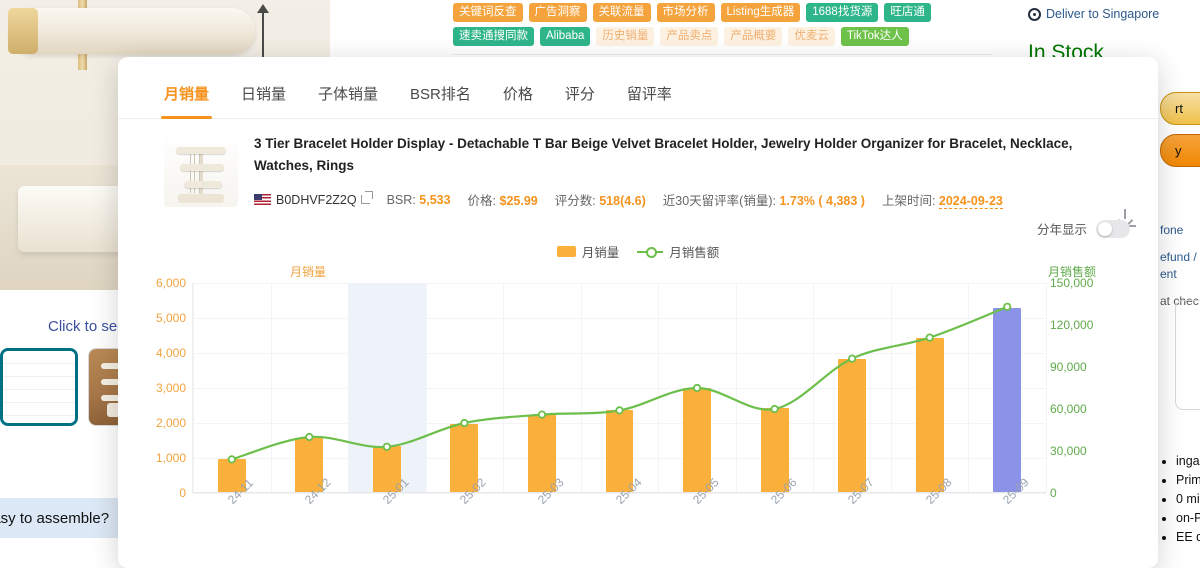 This screenshot has height=568, width=1200. What do you see at coordinates (1188, 537) in the screenshot?
I see `list-item: EE deliv` at bounding box center [1188, 537].